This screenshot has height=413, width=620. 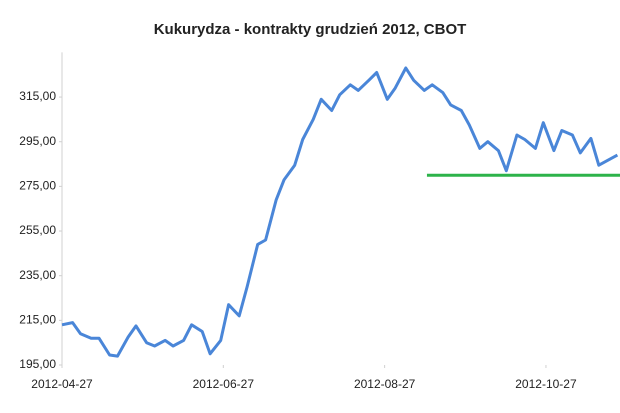 What do you see at coordinates (62, 384) in the screenshot?
I see `x-tick-label: 2012-04-27` at bounding box center [62, 384].